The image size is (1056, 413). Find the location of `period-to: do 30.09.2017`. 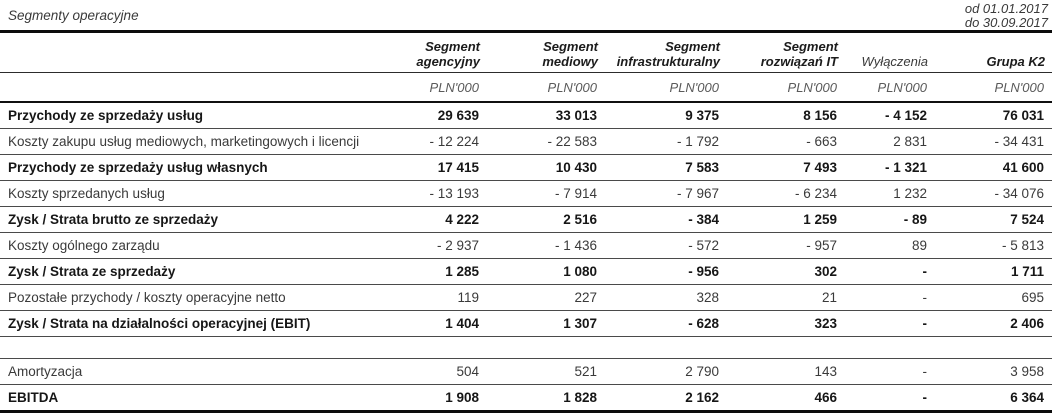

period-to: do 30.09.2017 is located at coordinates (1006, 22).